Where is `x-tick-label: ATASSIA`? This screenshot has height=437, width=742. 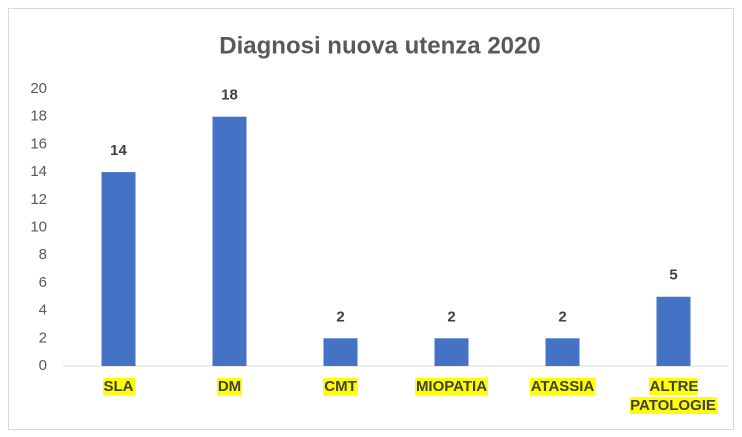 x-tick-label: ATASSIA is located at coordinates (562, 386).